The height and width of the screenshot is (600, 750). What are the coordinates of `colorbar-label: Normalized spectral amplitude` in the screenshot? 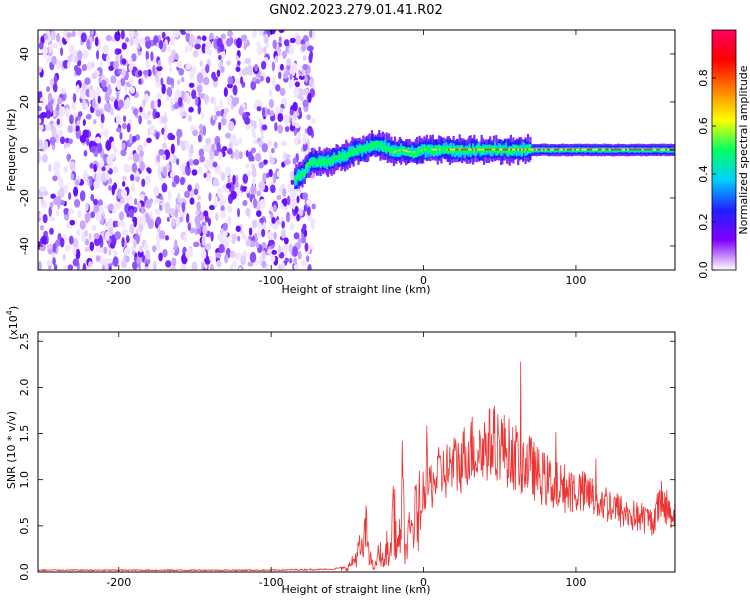 It's located at (743, 149).